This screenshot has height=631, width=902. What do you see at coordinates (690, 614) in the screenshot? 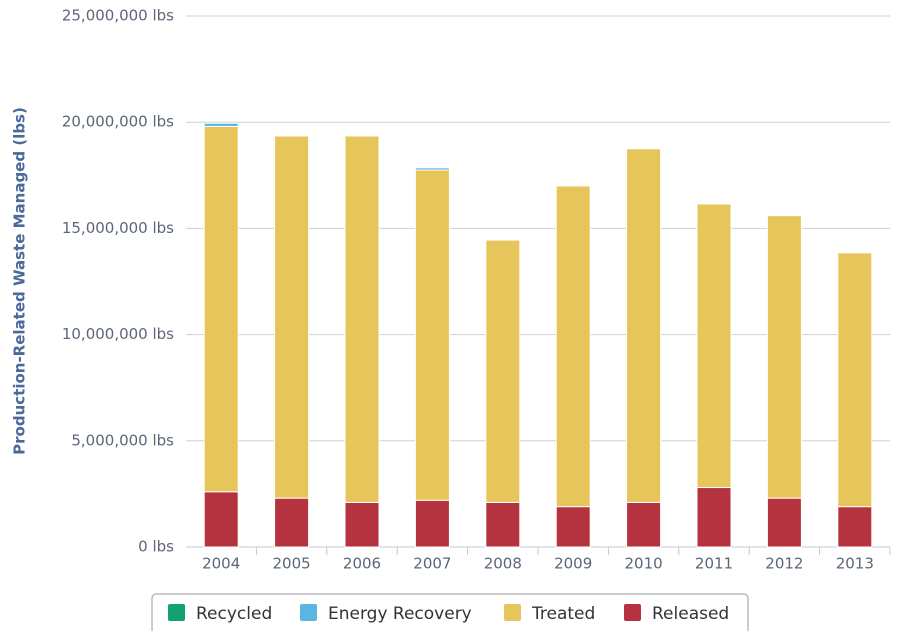
I see `legend-label: Released` at bounding box center [690, 614].